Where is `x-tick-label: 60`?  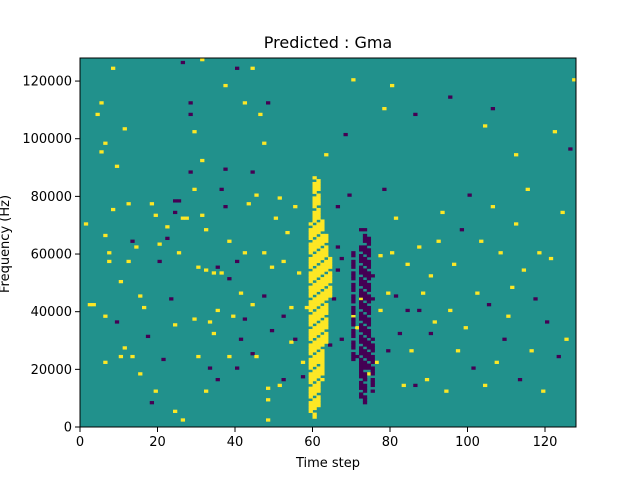
x-tick-label: 60 is located at coordinates (312, 442).